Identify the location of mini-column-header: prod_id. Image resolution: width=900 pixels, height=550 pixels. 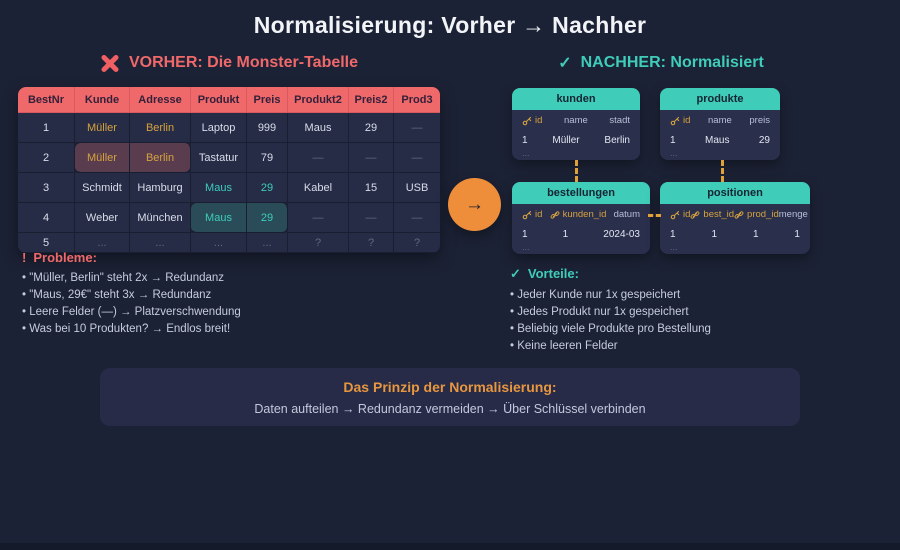
(756, 214).